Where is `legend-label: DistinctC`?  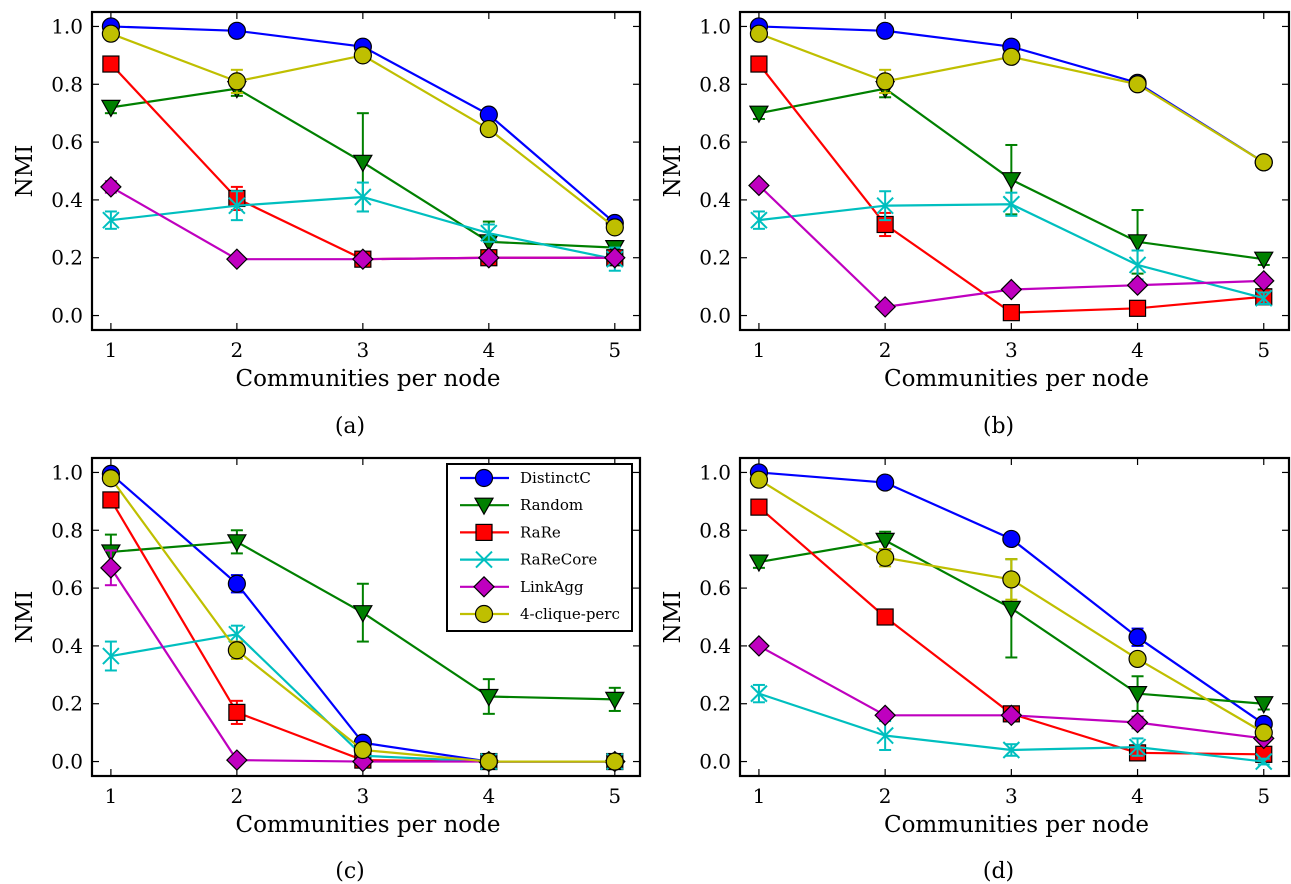 legend-label: DistinctC is located at coordinates (555, 478).